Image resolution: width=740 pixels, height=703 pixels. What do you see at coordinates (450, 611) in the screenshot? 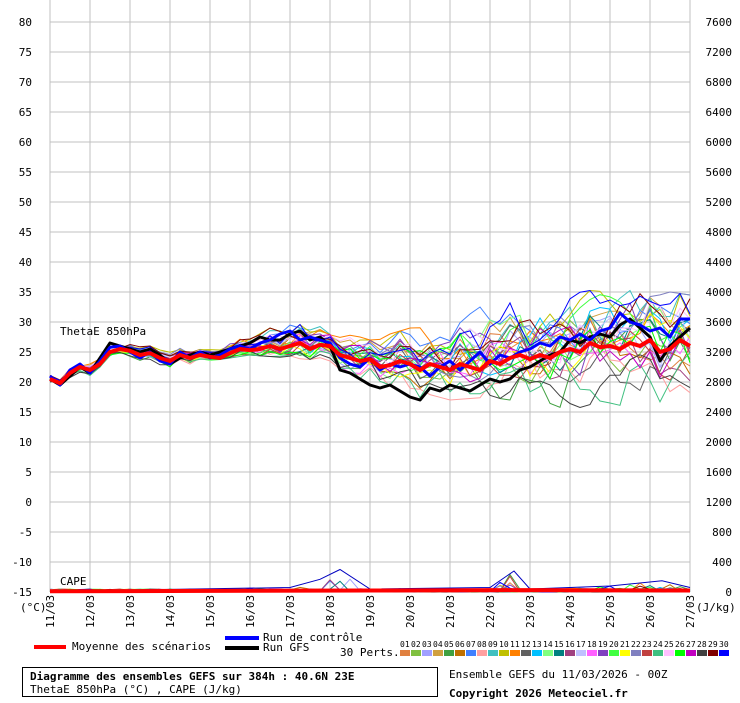
I see `x-tick-label: 21/03` at bounding box center [450, 611].